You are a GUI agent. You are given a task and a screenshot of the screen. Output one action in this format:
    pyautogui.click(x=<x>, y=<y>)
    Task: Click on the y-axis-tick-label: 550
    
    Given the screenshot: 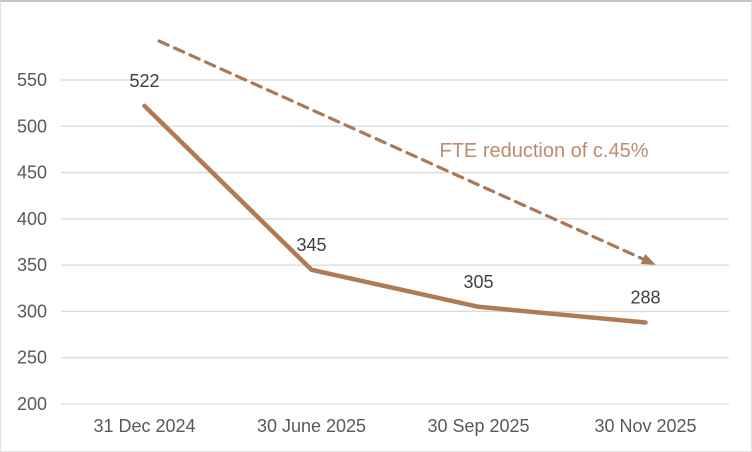 What is the action you would take?
    pyautogui.click(x=32, y=80)
    